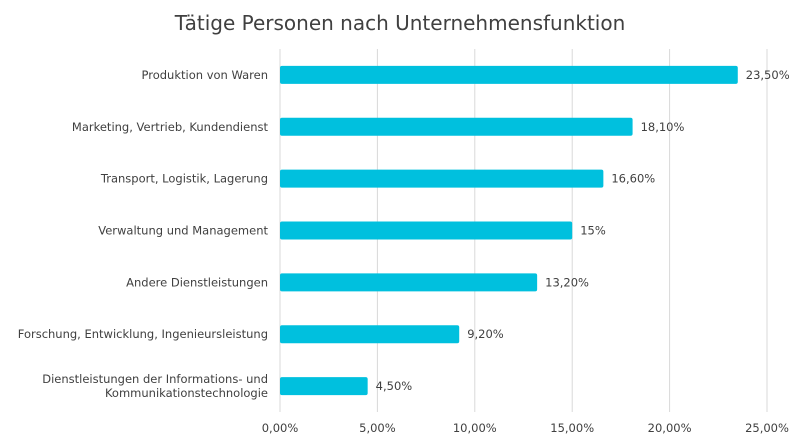 This screenshot has width=800, height=439. Describe the element at coordinates (183, 231) in the screenshot. I see `category-label: Verwaltung und Management` at that location.